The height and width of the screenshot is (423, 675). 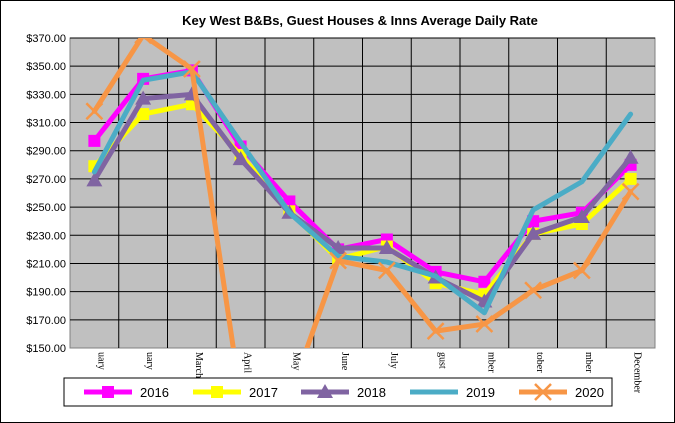 I want to click on legend-item-2019: 2019, so click(x=452, y=392).